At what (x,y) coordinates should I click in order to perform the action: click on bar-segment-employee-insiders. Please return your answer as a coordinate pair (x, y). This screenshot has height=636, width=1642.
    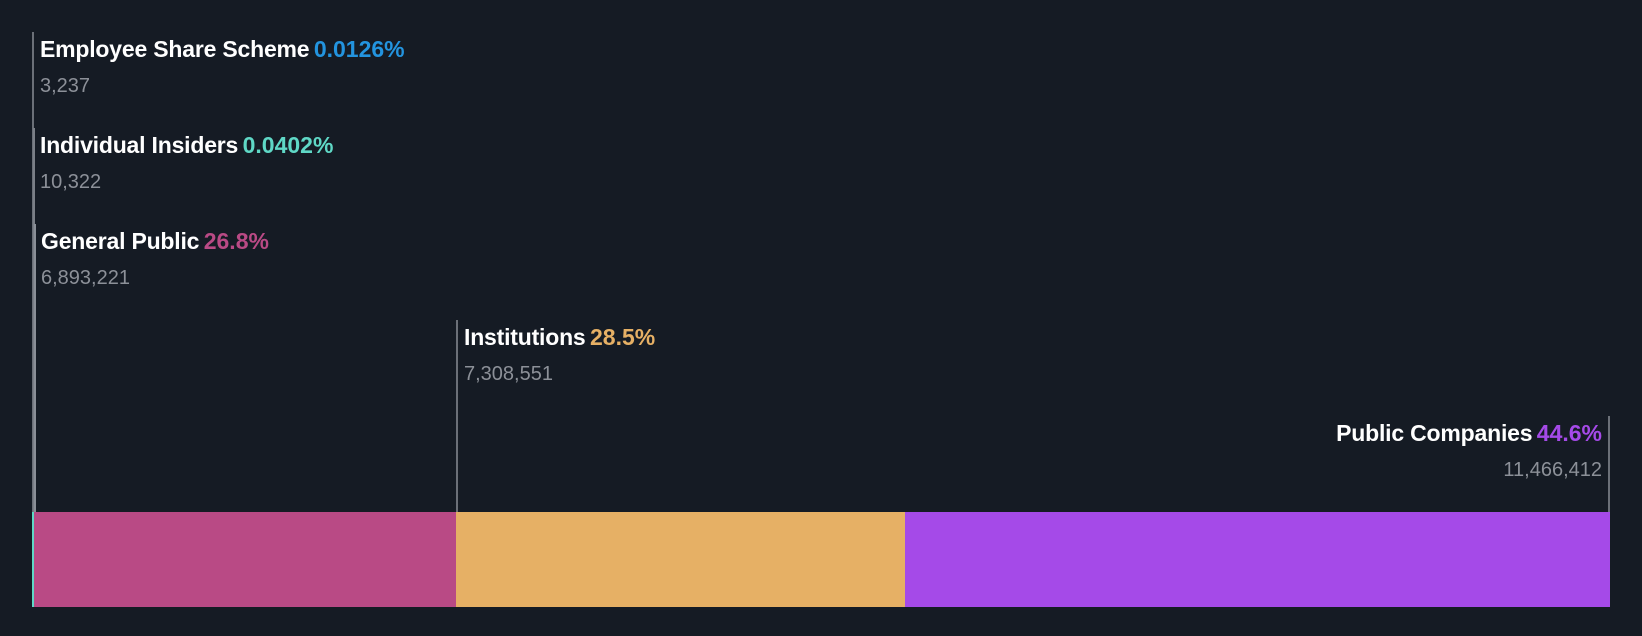
    Looking at the image, I should click on (33, 559).